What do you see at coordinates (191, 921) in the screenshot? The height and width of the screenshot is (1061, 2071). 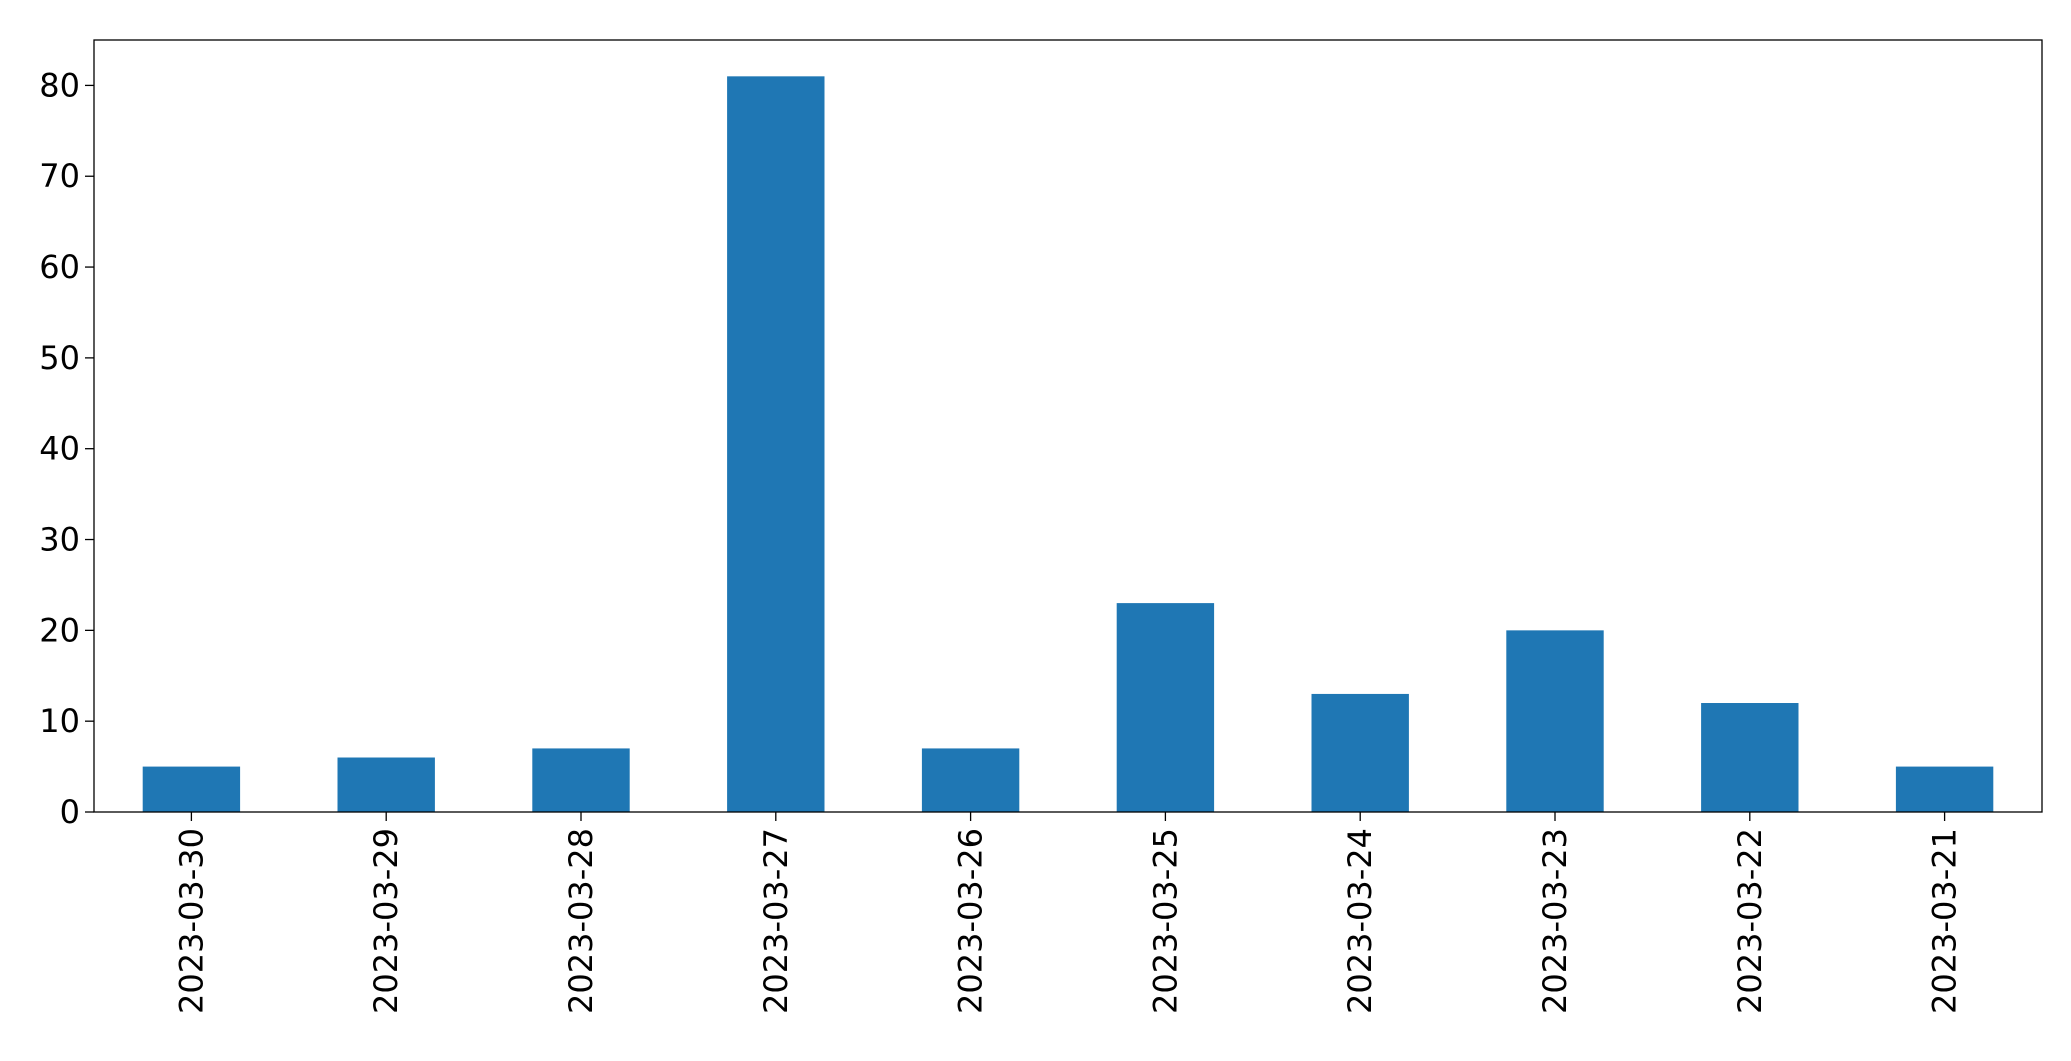 I see `x-tick-label: 2023-03-30` at bounding box center [191, 921].